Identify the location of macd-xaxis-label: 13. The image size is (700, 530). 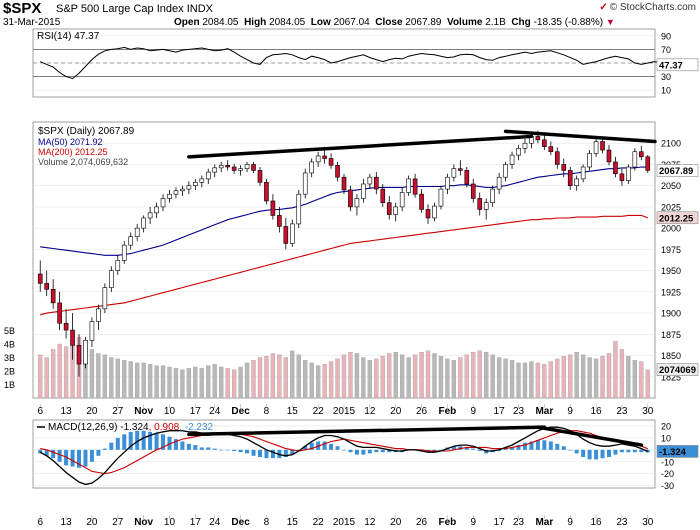
(67, 522).